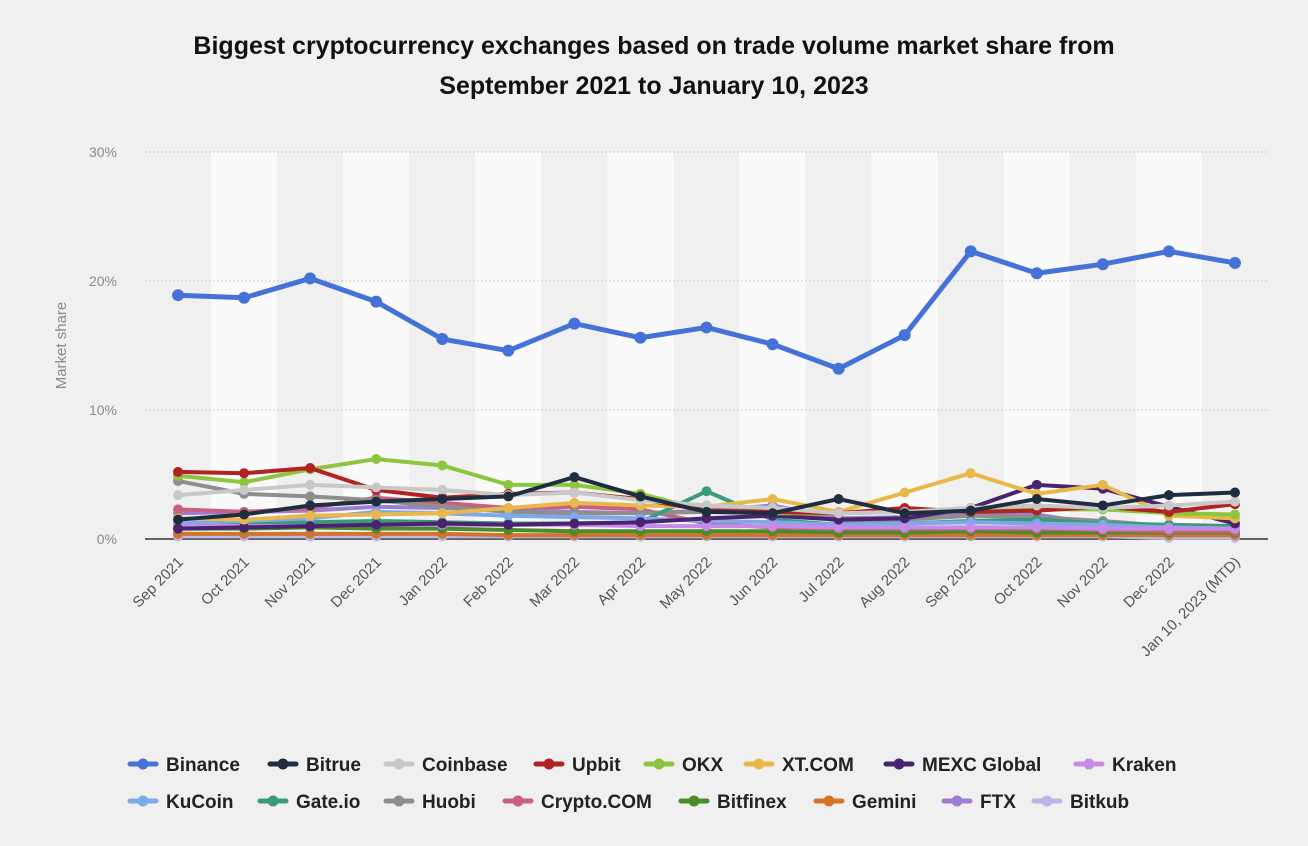 This screenshot has height=846, width=1308. I want to click on legend-label: Gate.io, so click(328, 802).